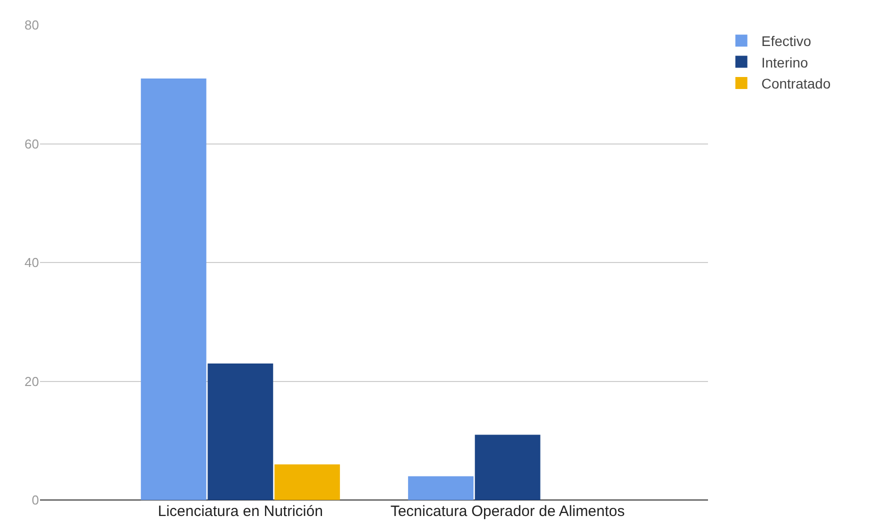 The height and width of the screenshot is (527, 873). Describe the element at coordinates (786, 41) in the screenshot. I see `legend-label: Efectivo` at that location.